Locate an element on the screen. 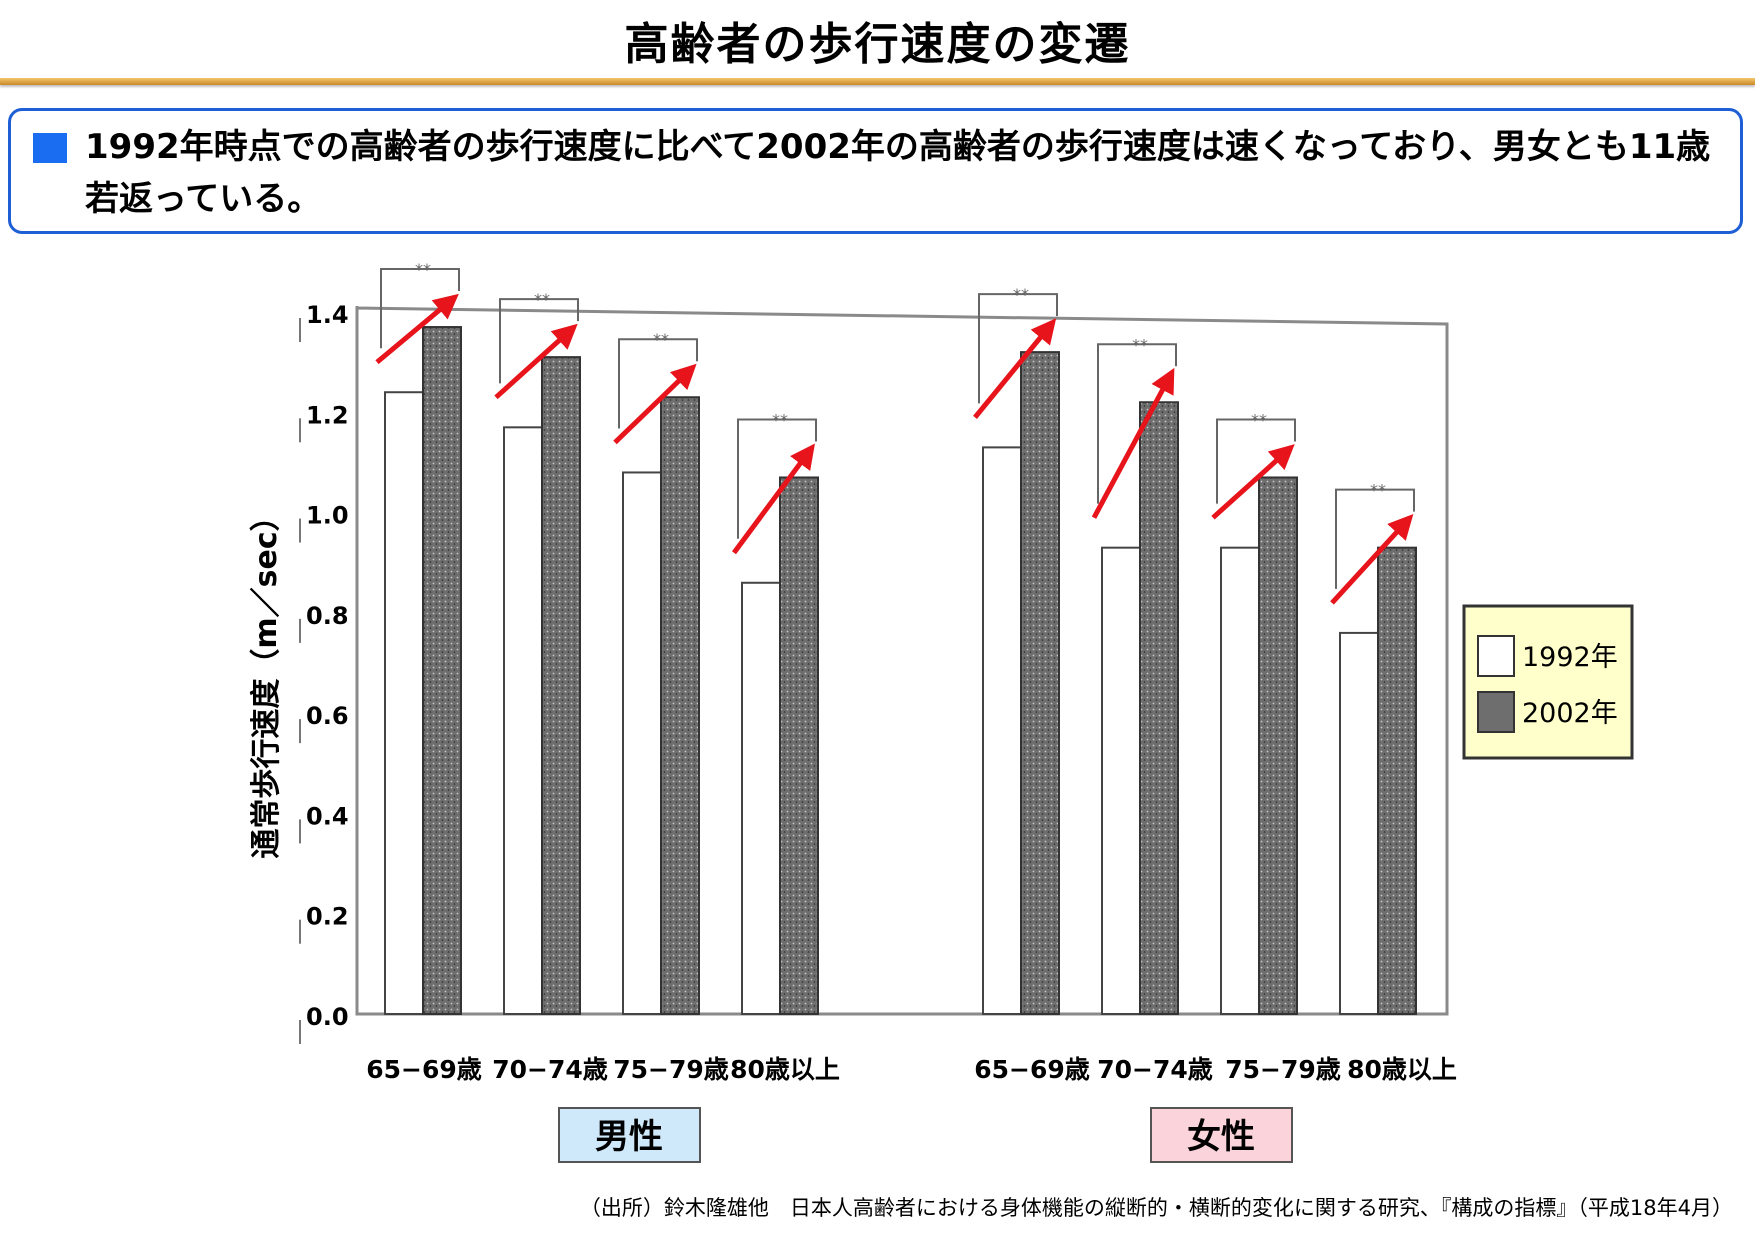  male-group-label: 男性 is located at coordinates (629, 1137).